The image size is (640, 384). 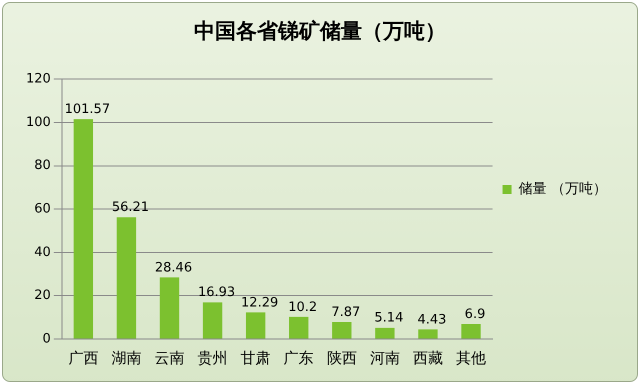 What do you see at coordinates (259, 302) in the screenshot?
I see `data-label: 12.29` at bounding box center [259, 302].